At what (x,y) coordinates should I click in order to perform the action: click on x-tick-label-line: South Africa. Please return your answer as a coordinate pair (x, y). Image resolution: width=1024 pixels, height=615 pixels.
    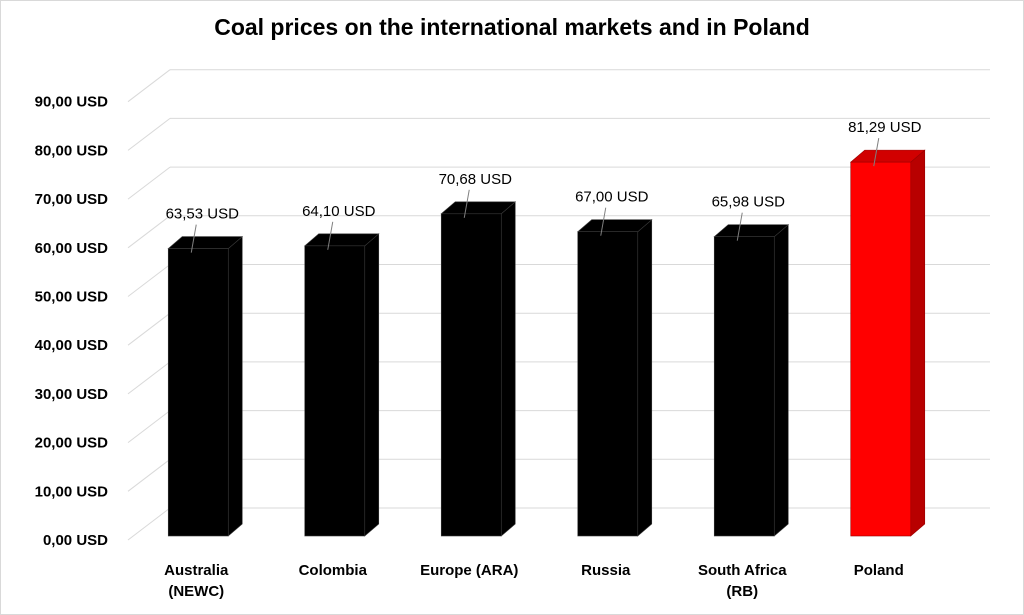
    Looking at the image, I should click on (742, 570).